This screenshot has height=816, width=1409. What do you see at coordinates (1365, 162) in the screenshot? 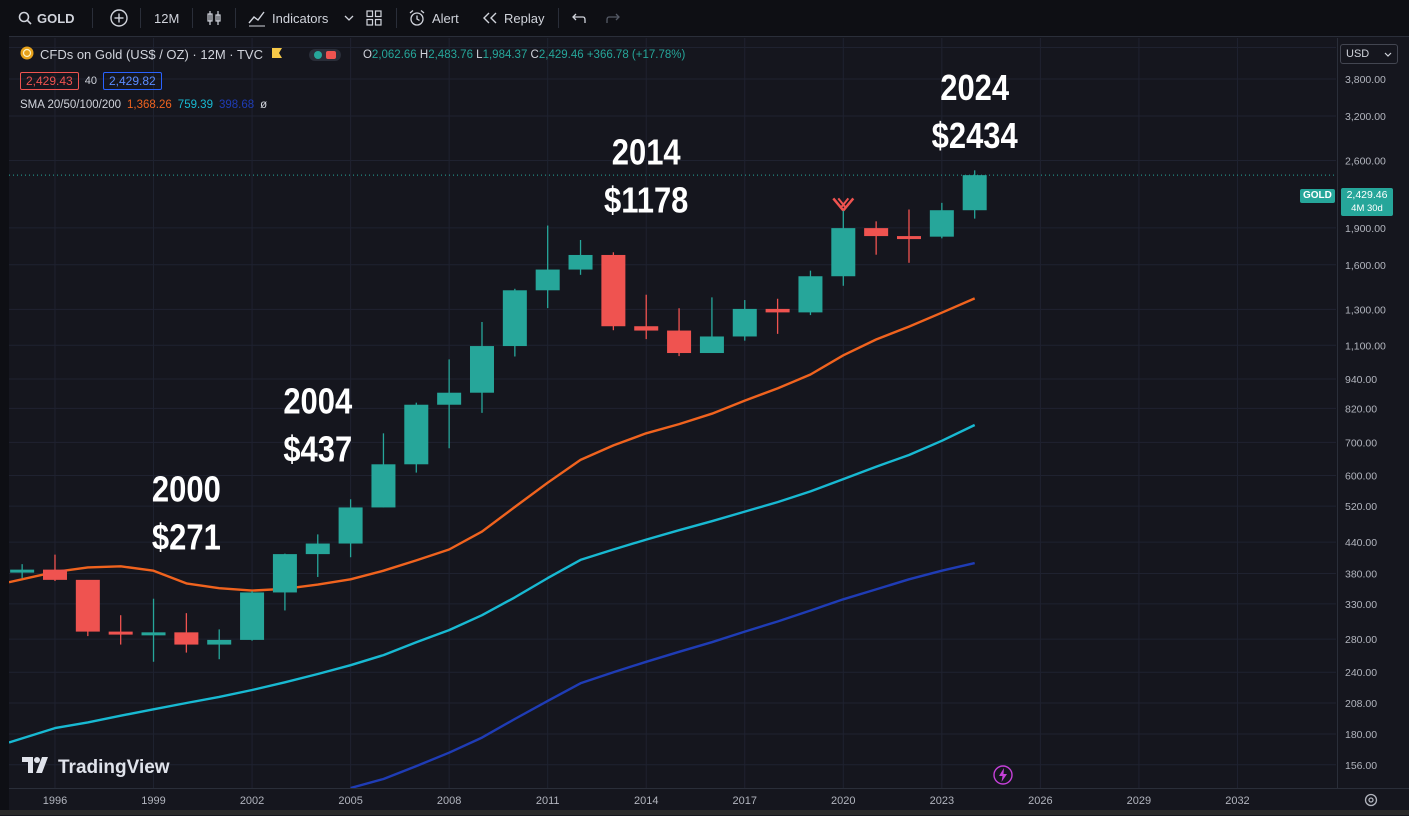
I see `price-tick-label: 2,600.00` at bounding box center [1365, 162].